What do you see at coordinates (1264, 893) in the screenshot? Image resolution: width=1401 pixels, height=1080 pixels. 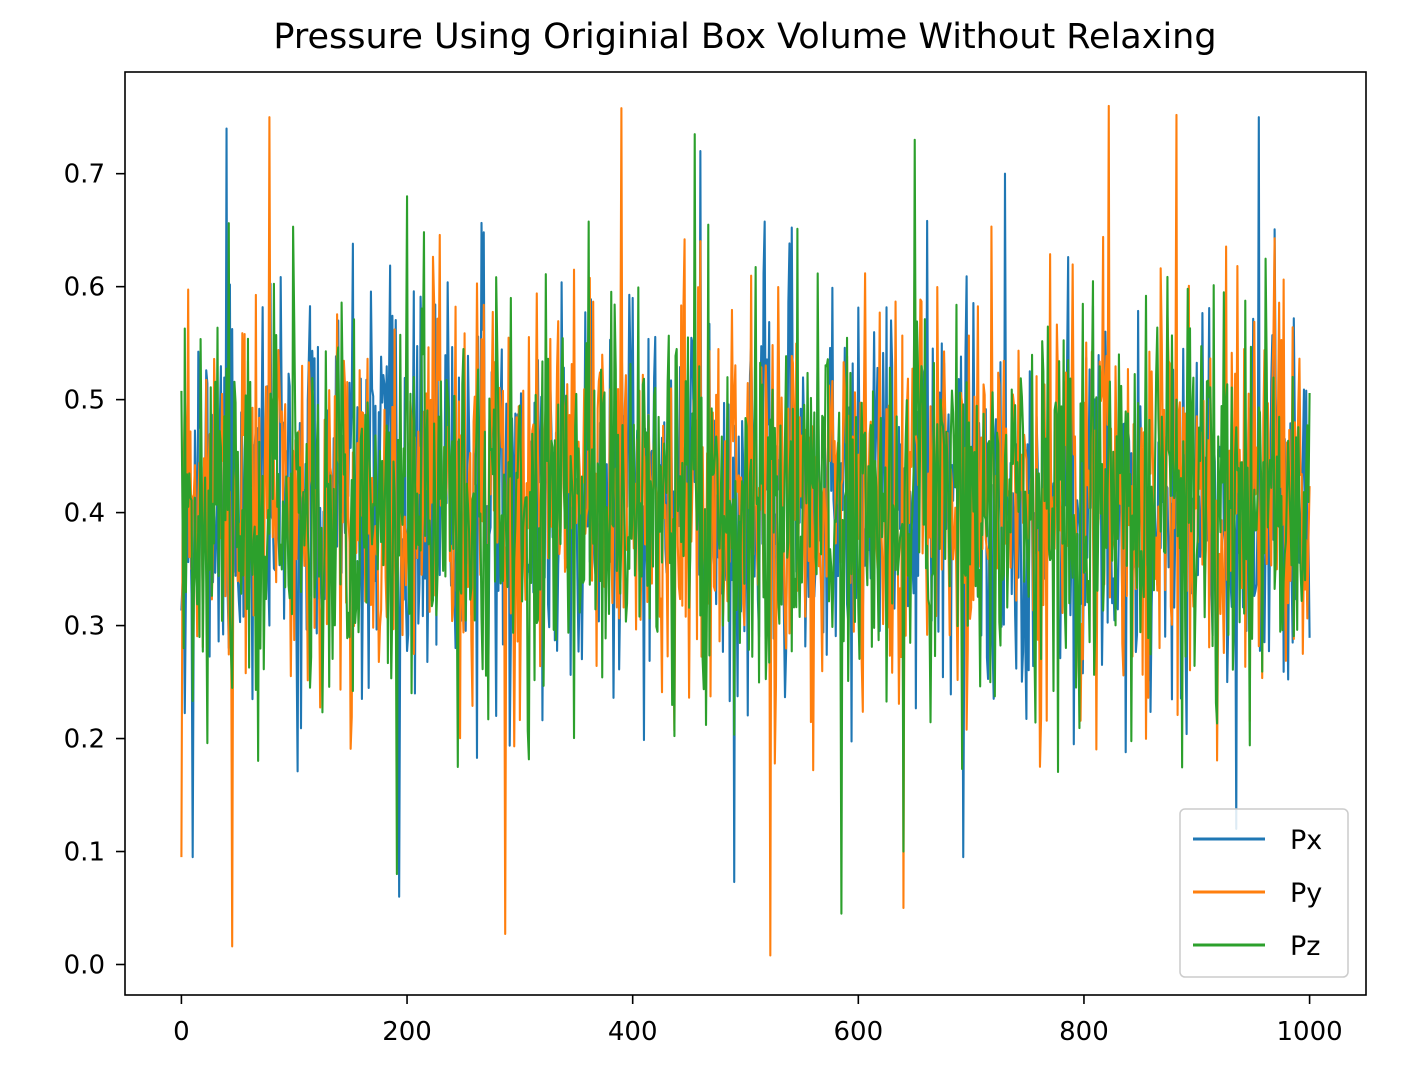 I see `legend: Px Py Pz` at bounding box center [1264, 893].